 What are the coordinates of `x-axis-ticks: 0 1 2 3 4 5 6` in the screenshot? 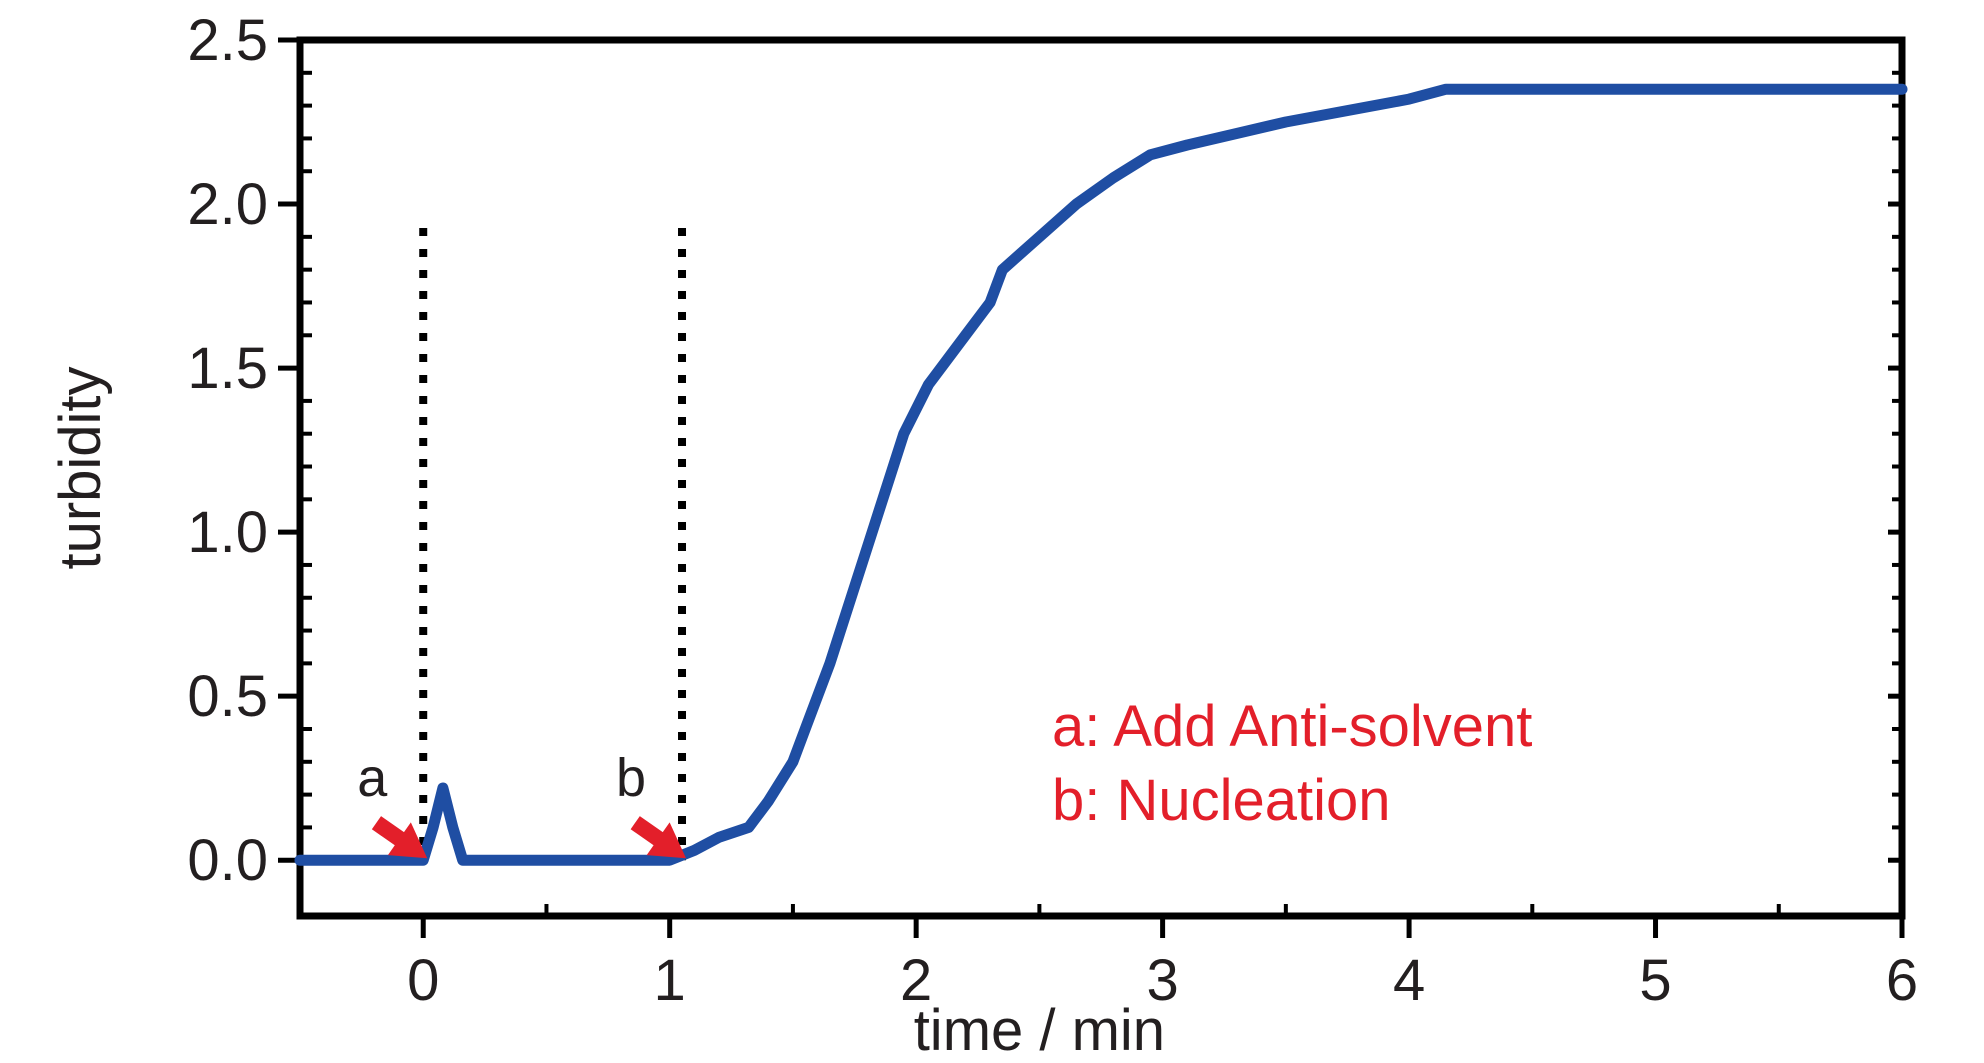 It's located at (1108, 958).